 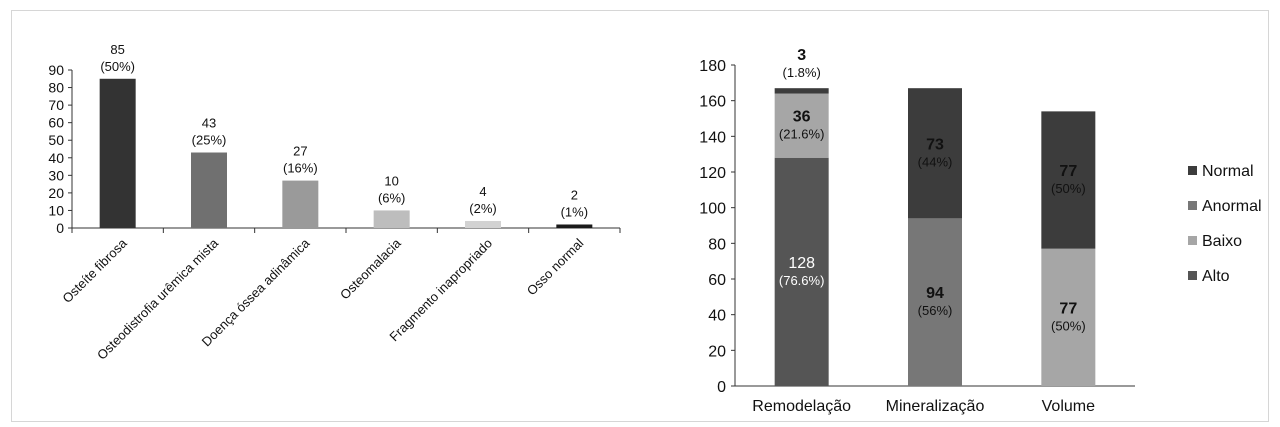 I want to click on segment-anormal-mineralizacao, so click(x=935, y=302).